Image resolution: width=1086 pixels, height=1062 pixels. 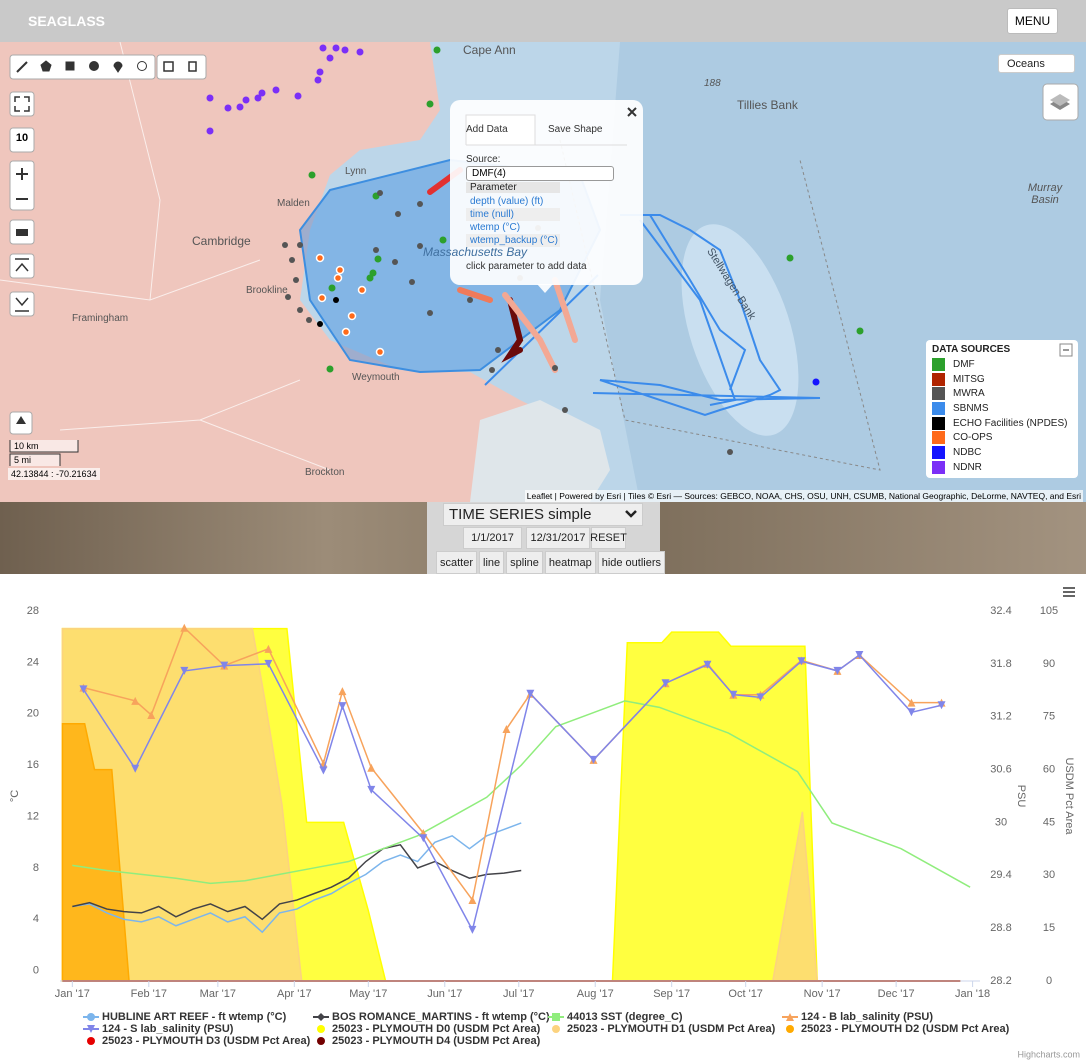 What do you see at coordinates (507, 201) in the screenshot?
I see `parameter: depth (value) (ft)` at bounding box center [507, 201].